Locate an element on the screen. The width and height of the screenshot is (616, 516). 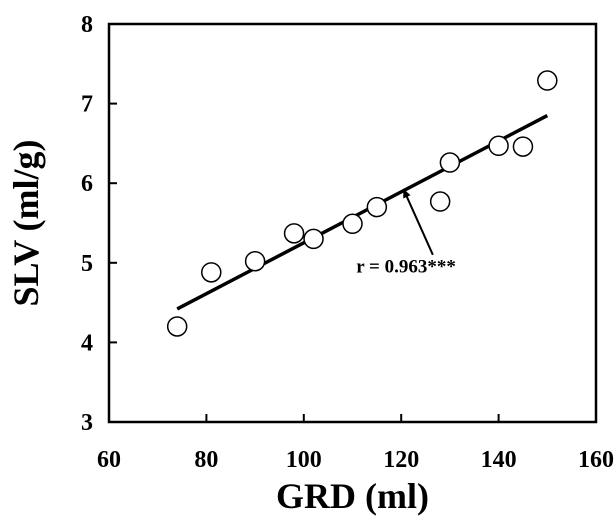
y-tick-label: 5 is located at coordinates (87, 264).